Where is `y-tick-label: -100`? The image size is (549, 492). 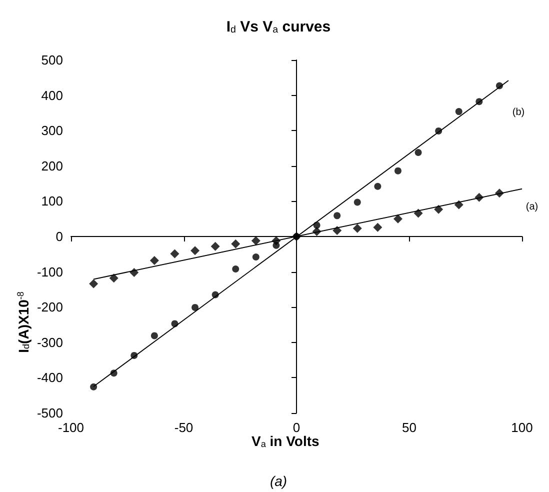 y-tick-label: -100 is located at coordinates (49, 272).